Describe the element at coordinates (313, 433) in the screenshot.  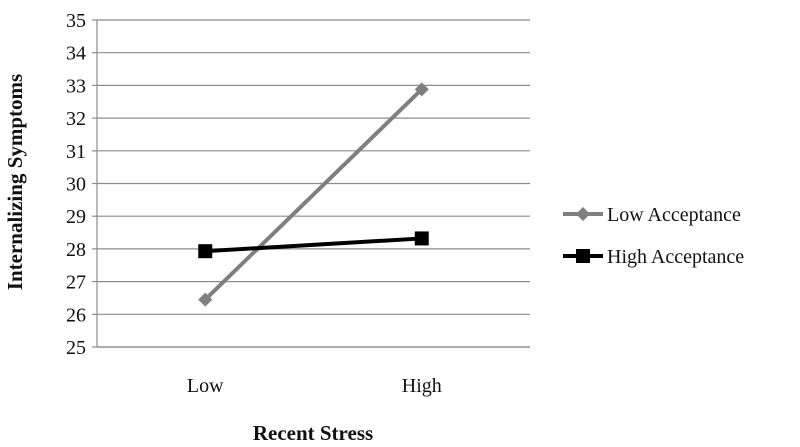
I see `x-axis-title: Recent Stress` at that location.